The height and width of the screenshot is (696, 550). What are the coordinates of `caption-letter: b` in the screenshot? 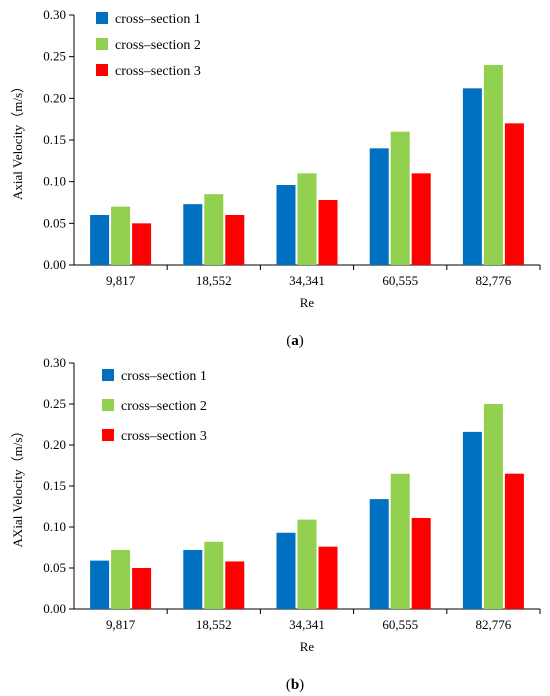 It's located at (295, 685).